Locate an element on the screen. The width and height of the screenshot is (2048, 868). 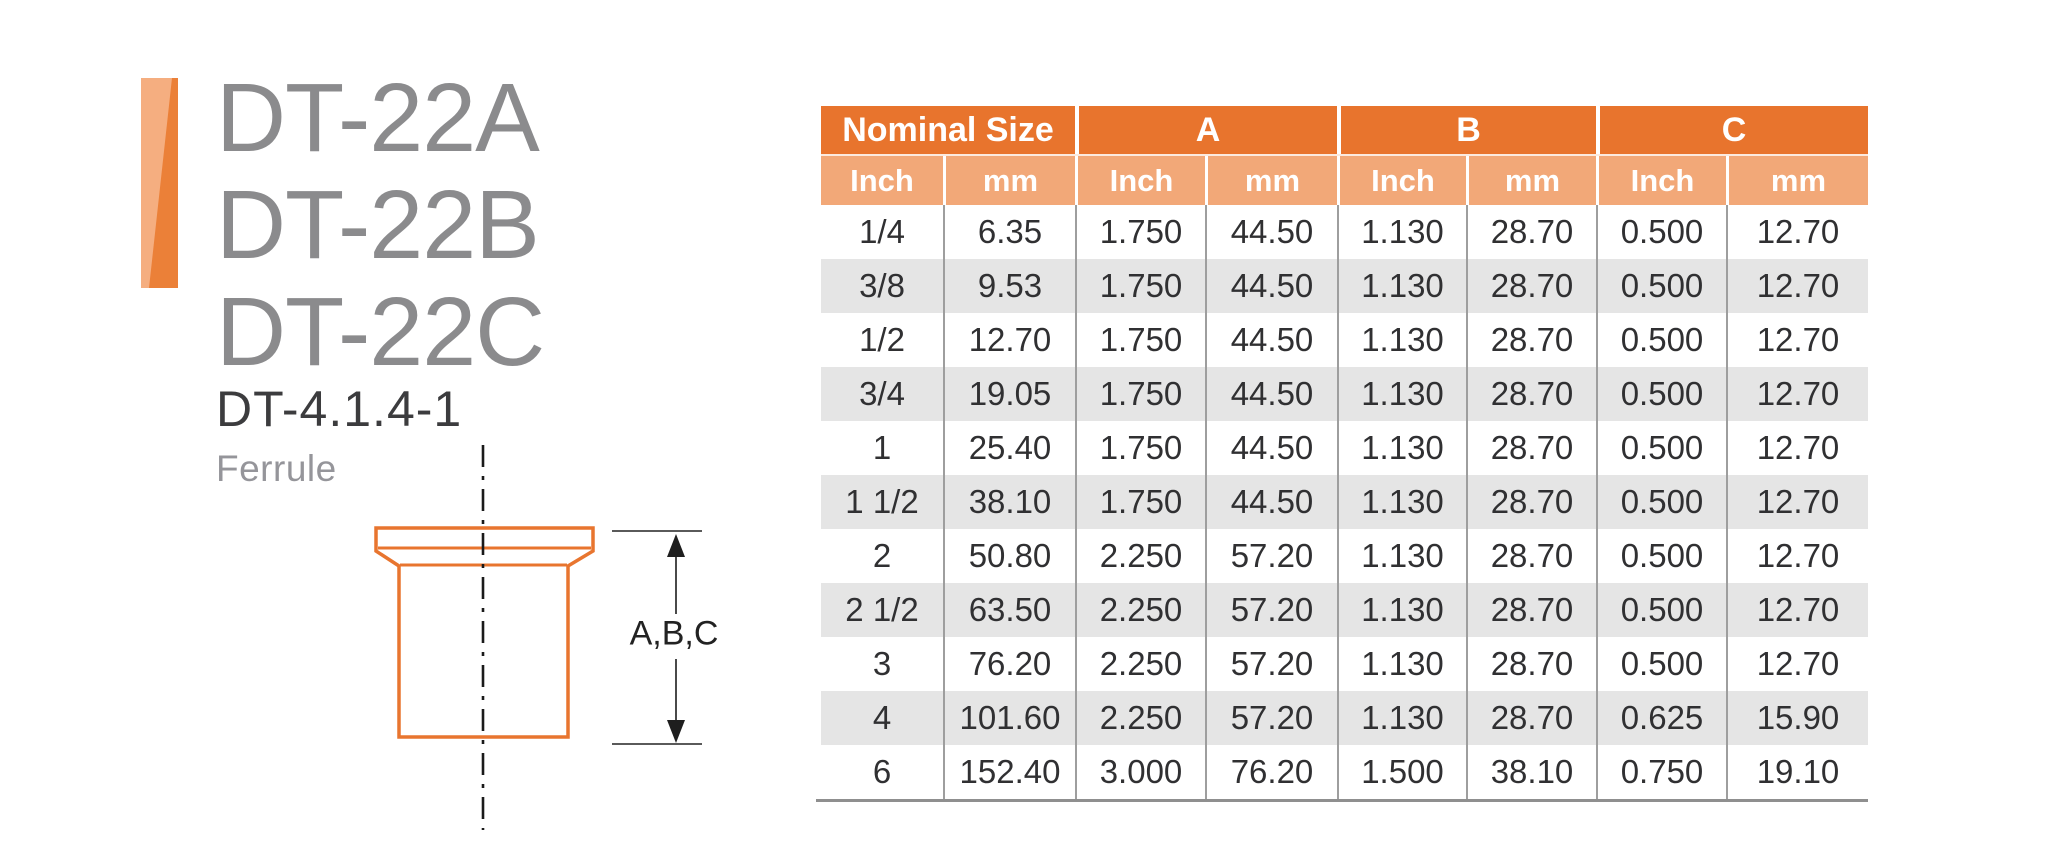
table-cell: 63.50 is located at coordinates (1009, 610).